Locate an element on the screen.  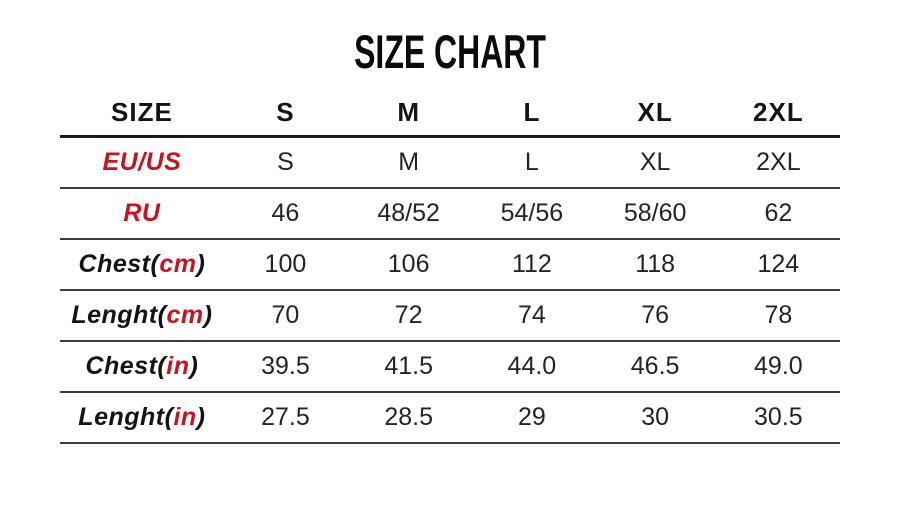
row-label-lenght-in: Lenght(in) is located at coordinates (142, 418).